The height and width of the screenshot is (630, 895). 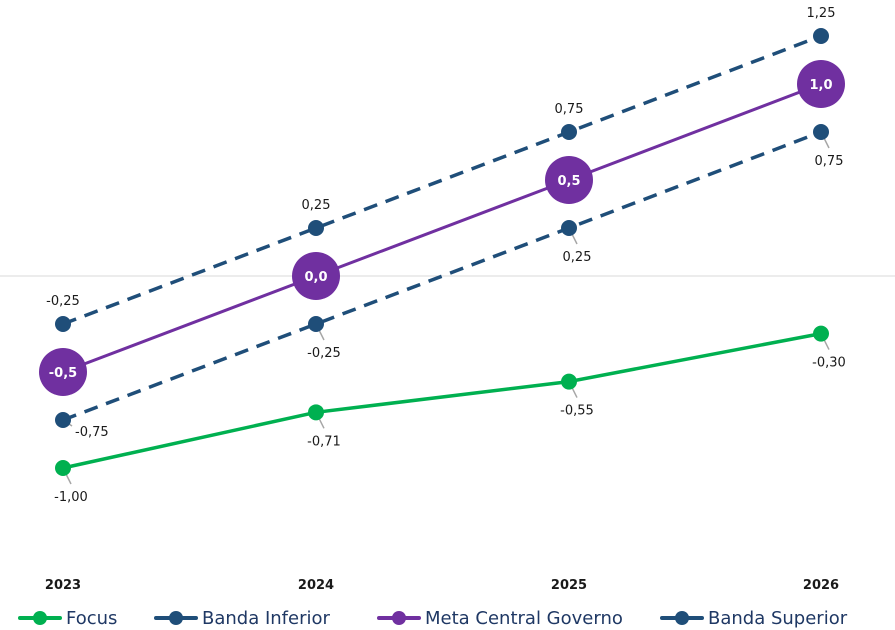 I want to click on legend-label-meta-central-governo: Meta Central Governo, so click(x=524, y=618).